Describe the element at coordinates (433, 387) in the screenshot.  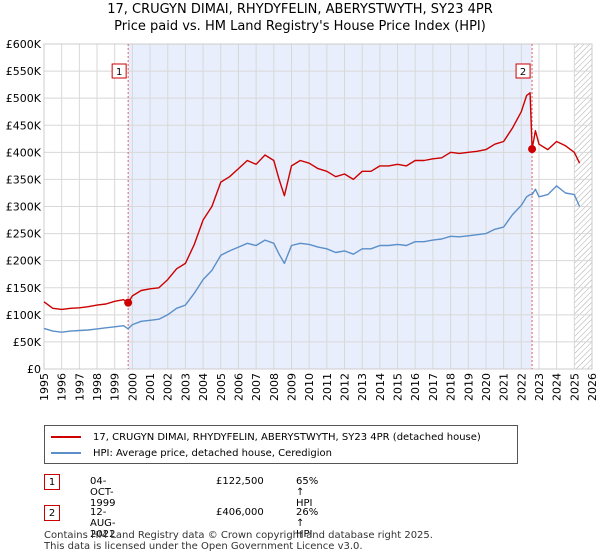
I see `x-tick-label: 2017` at that location.